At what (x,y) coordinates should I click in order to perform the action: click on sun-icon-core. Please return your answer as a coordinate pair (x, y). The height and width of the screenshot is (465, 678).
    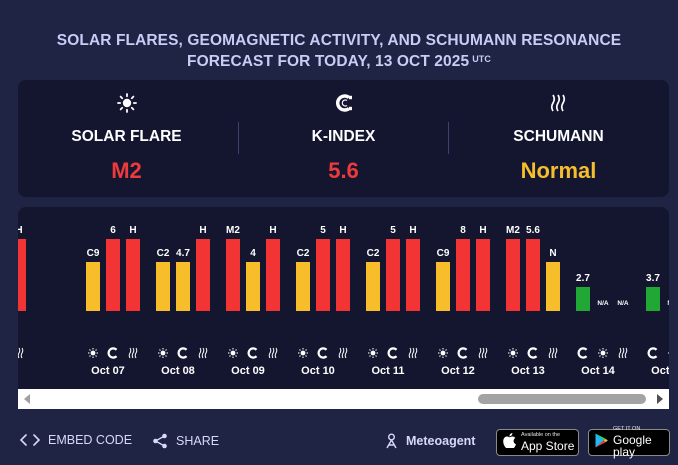
    Looking at the image, I should click on (163, 353).